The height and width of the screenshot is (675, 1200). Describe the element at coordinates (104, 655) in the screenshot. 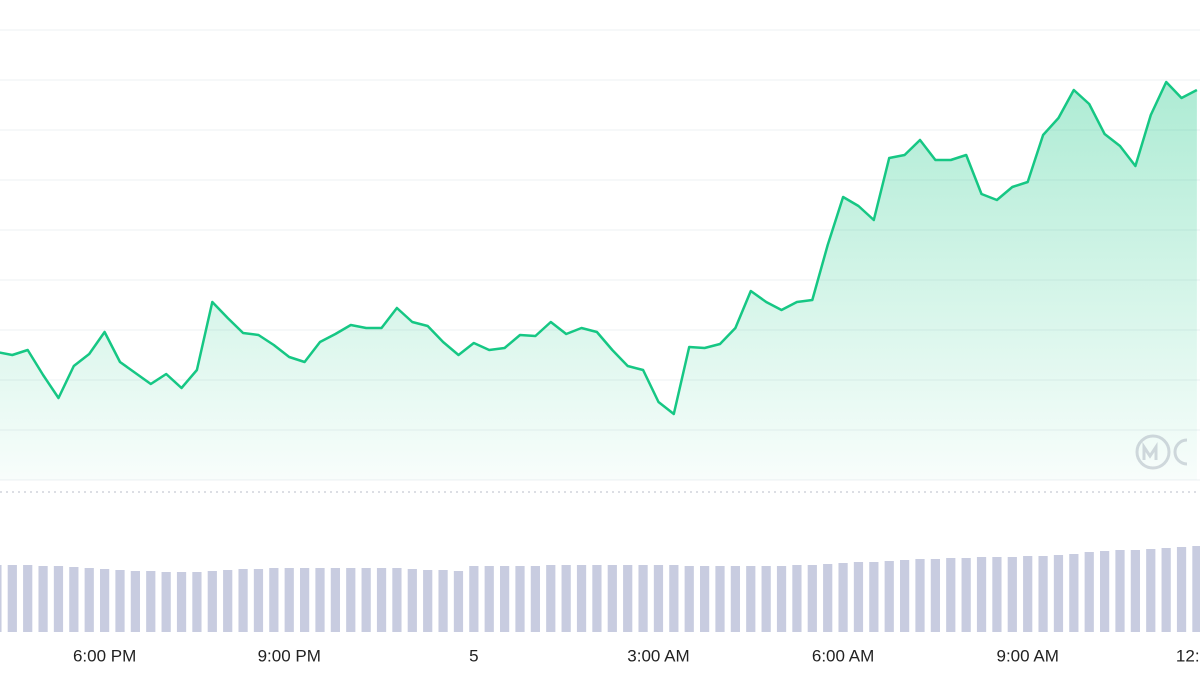

I see `x-tick-label: 6:00 PM` at that location.